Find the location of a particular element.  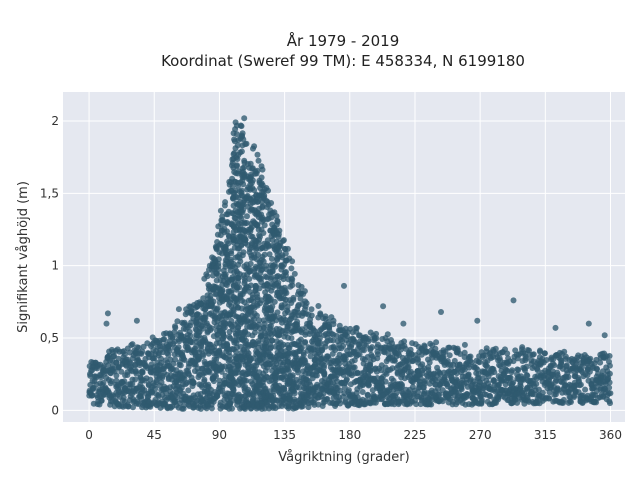

y-tick-label: 2 is located at coordinates (55, 121).